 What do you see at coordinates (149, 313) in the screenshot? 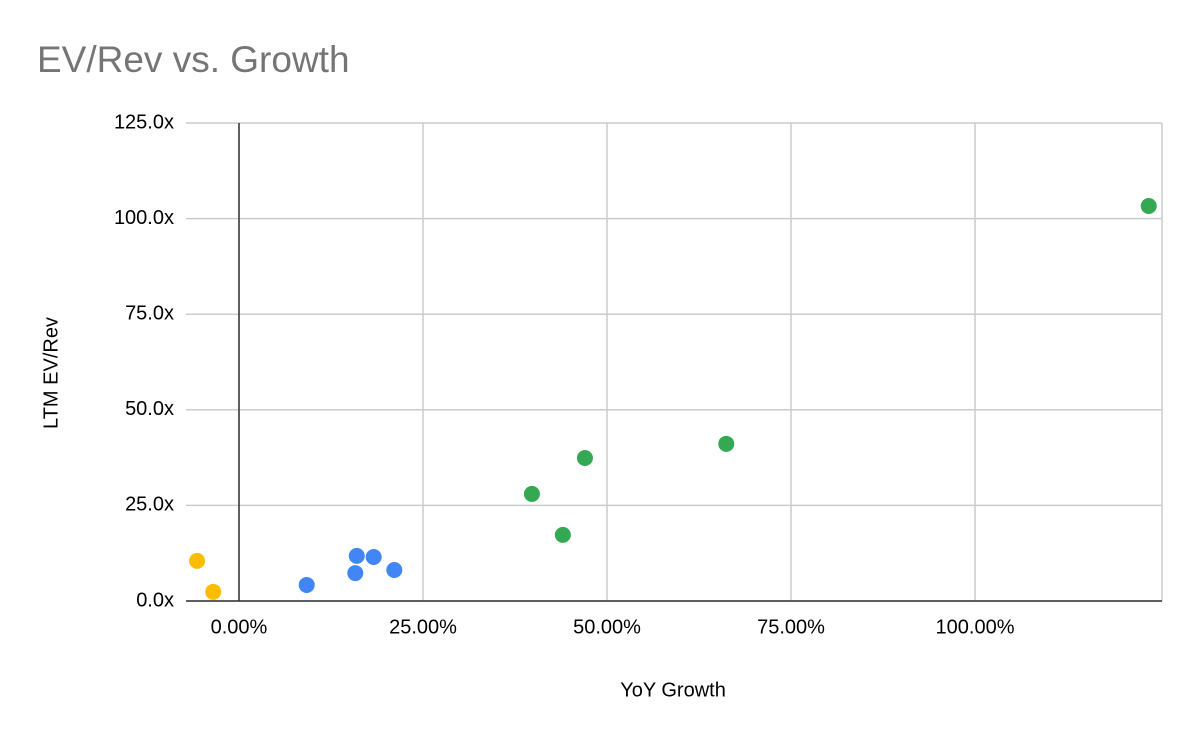
I see `y-tick-label: 75.0x` at bounding box center [149, 313].